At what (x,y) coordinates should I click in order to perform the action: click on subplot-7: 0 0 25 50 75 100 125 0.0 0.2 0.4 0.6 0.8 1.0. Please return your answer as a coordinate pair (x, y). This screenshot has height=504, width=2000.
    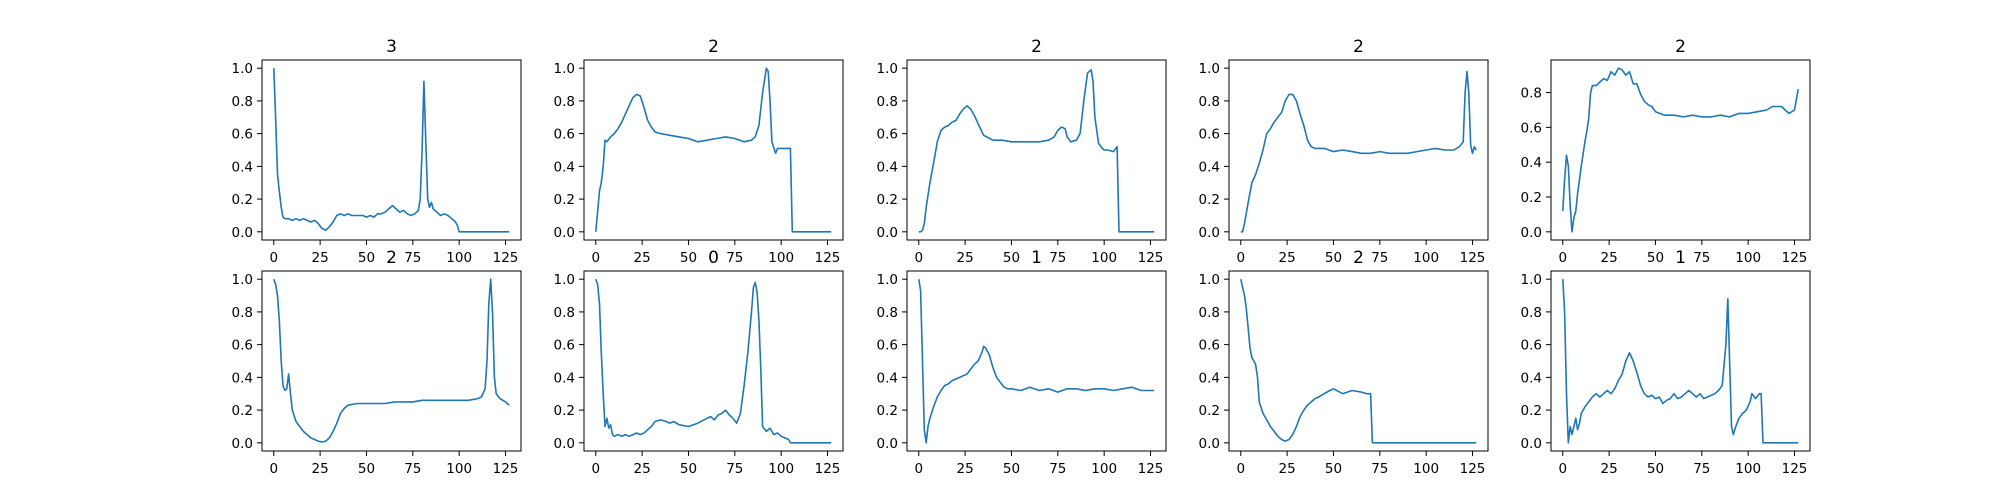
    Looking at the image, I should click on (699, 362).